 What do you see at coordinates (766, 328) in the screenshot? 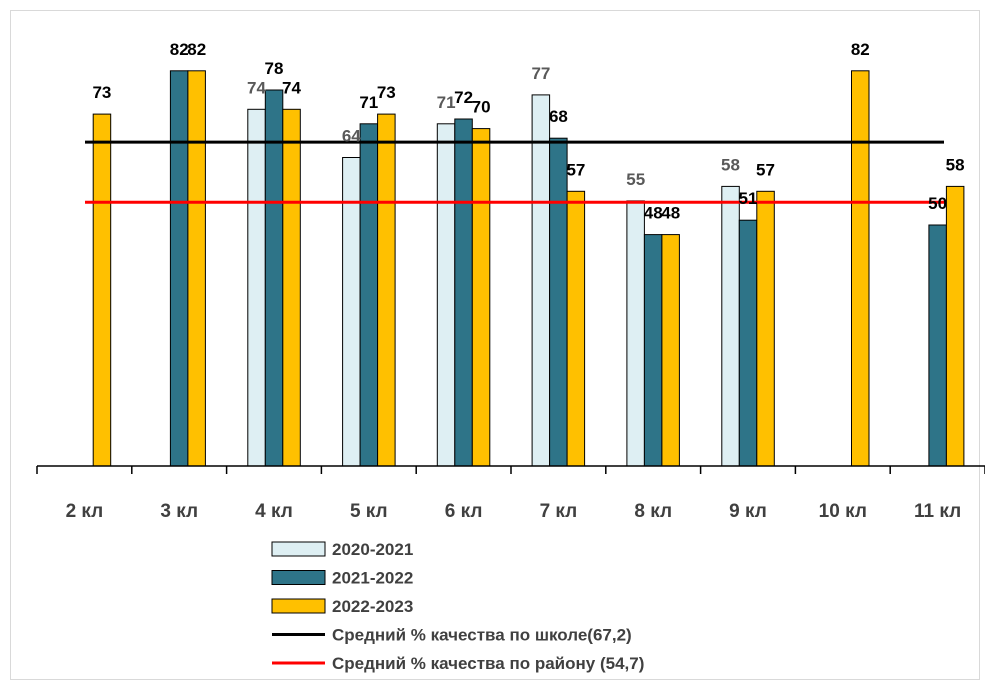
I see `bar-2022-2023-9кл` at bounding box center [766, 328].